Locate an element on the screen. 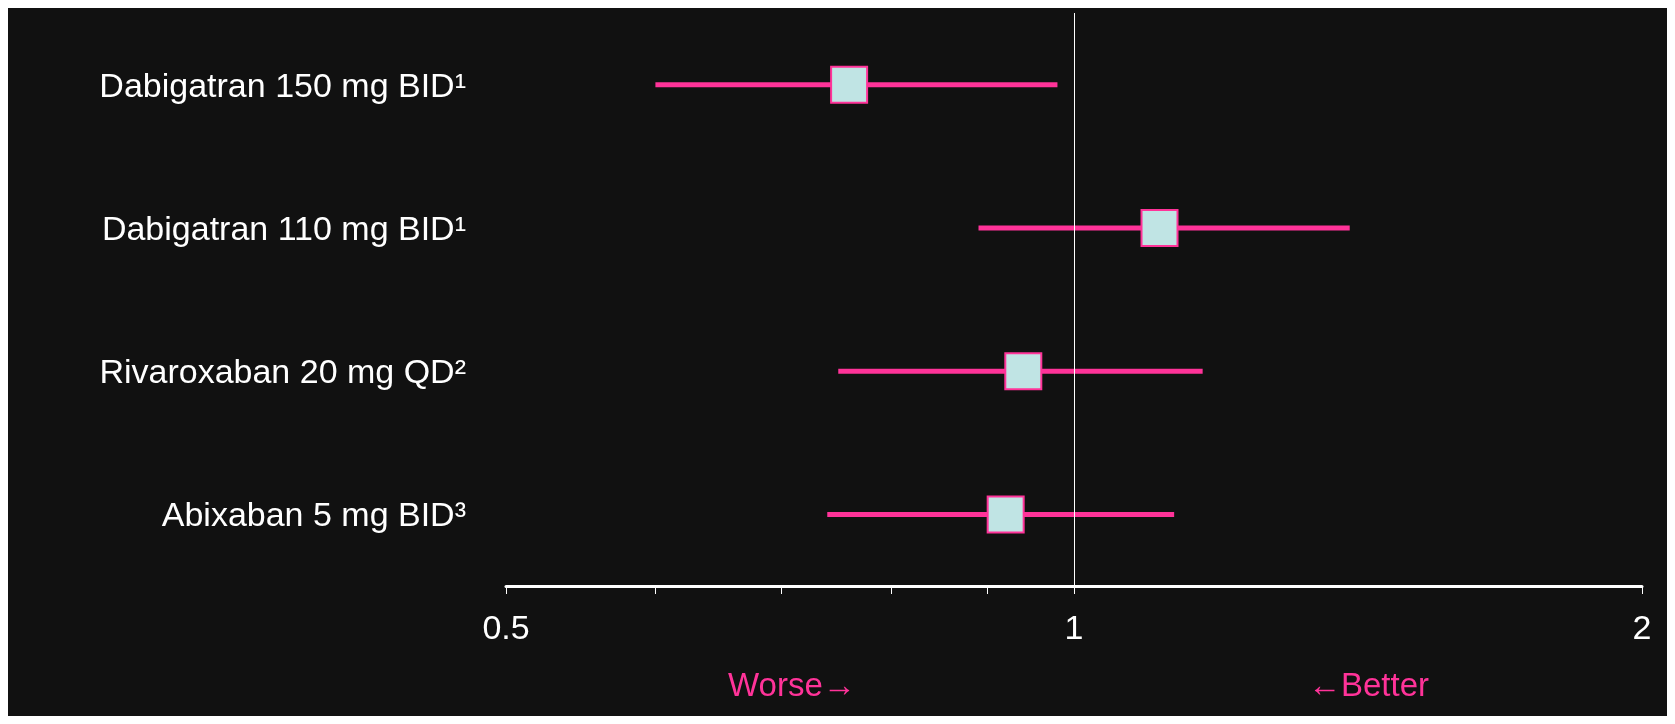 Image resolution: width=1675 pixels, height=724 pixels. text: ←Better is located at coordinates (1369, 684).